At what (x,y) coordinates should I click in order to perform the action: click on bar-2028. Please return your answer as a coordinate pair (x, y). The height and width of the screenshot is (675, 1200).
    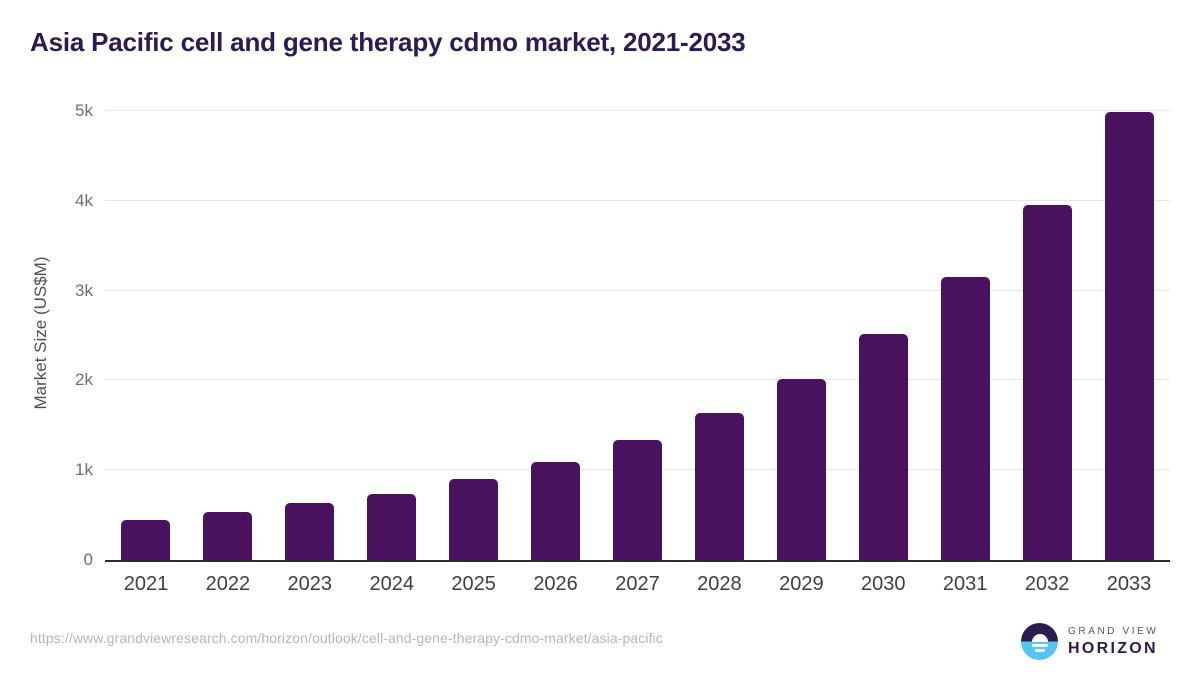
    Looking at the image, I should click on (719, 486).